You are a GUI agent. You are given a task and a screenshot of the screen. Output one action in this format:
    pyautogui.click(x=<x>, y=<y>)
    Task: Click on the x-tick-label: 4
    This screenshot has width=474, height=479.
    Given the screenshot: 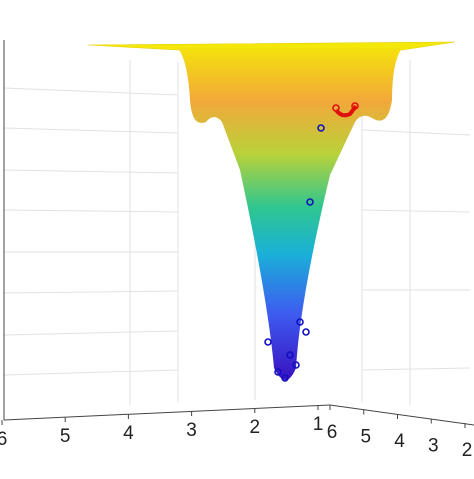 What is the action you would take?
    pyautogui.click(x=128, y=433)
    